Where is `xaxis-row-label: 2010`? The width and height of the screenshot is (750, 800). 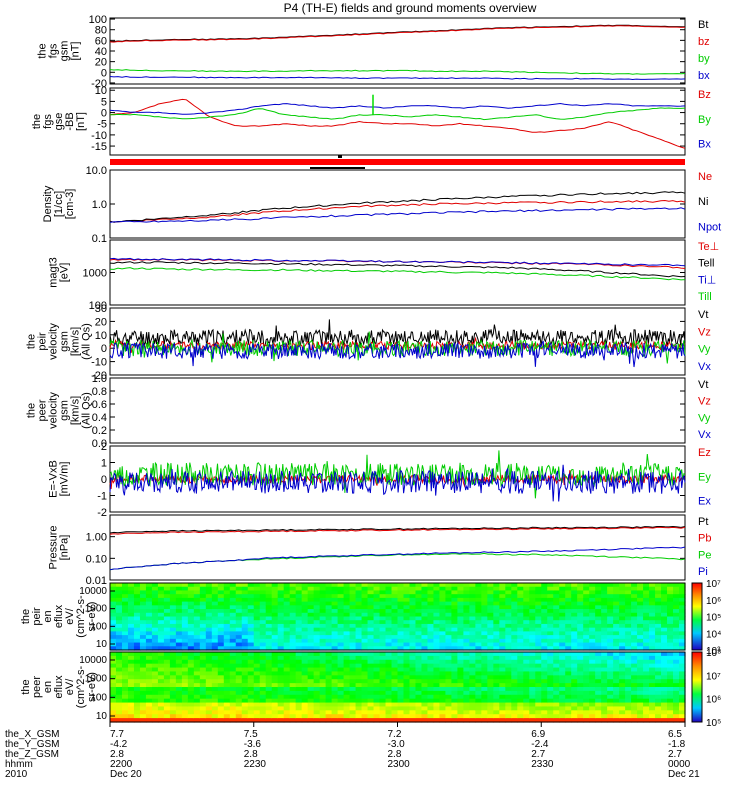
xaxis-row-label: 2010 is located at coordinates (16, 774).